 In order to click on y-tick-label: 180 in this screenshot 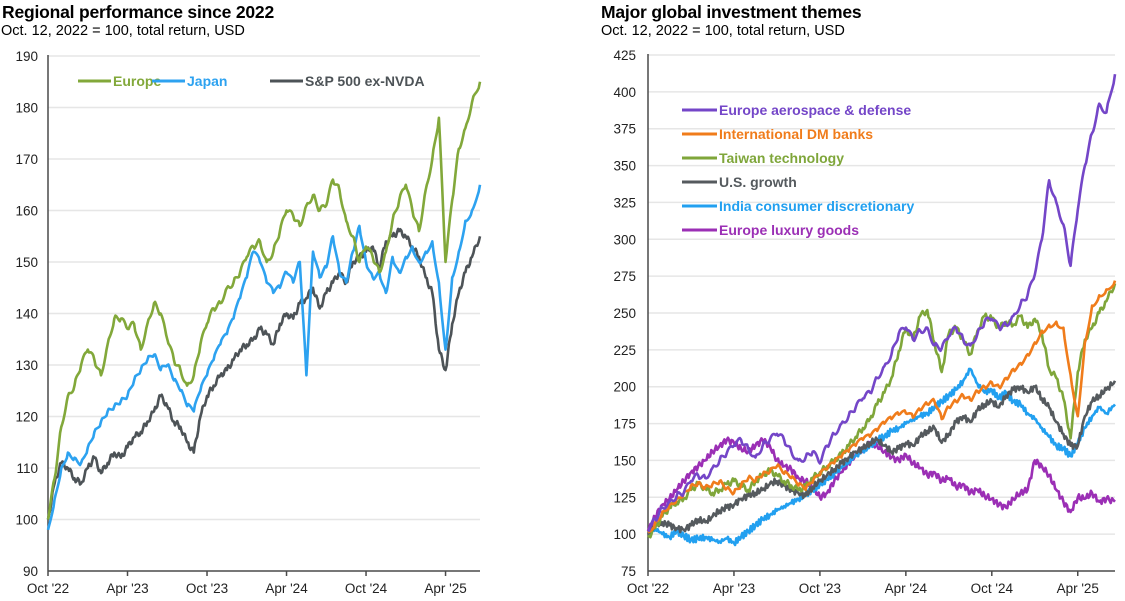, I will do `click(26, 108)`.